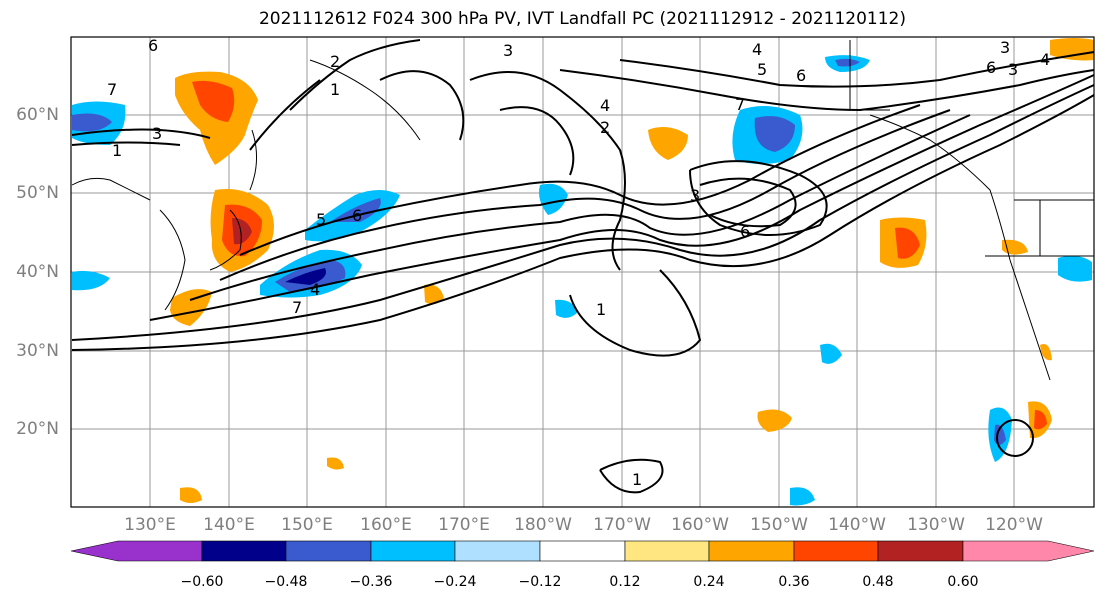 The image size is (1105, 601). I want to click on lon-label: 170°W, so click(622, 525).